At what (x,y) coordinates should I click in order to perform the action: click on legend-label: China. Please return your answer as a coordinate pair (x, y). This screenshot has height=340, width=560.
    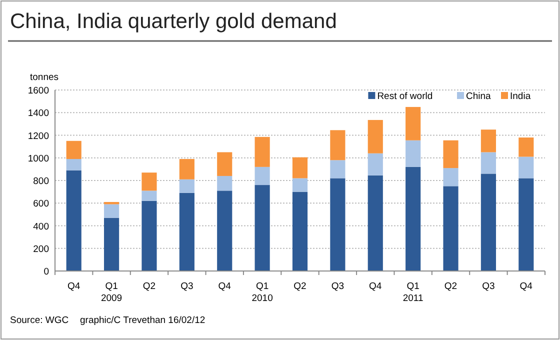
    Looking at the image, I should click on (479, 96).